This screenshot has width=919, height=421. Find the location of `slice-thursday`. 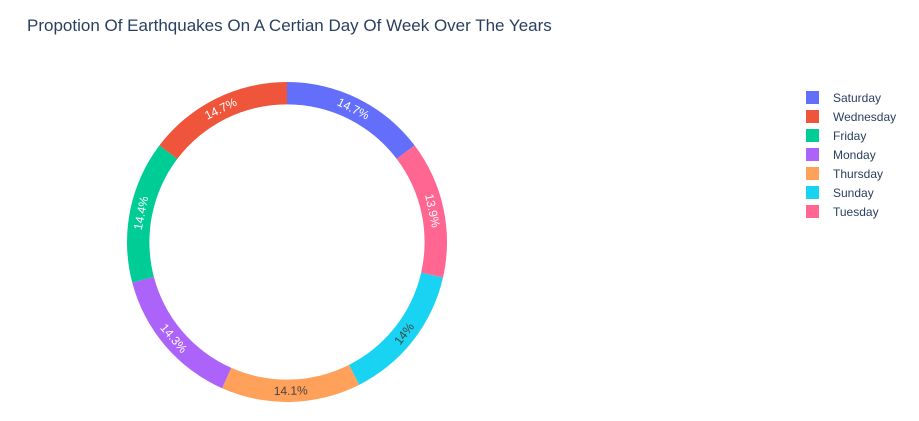

slice-thursday is located at coordinates (291, 383).